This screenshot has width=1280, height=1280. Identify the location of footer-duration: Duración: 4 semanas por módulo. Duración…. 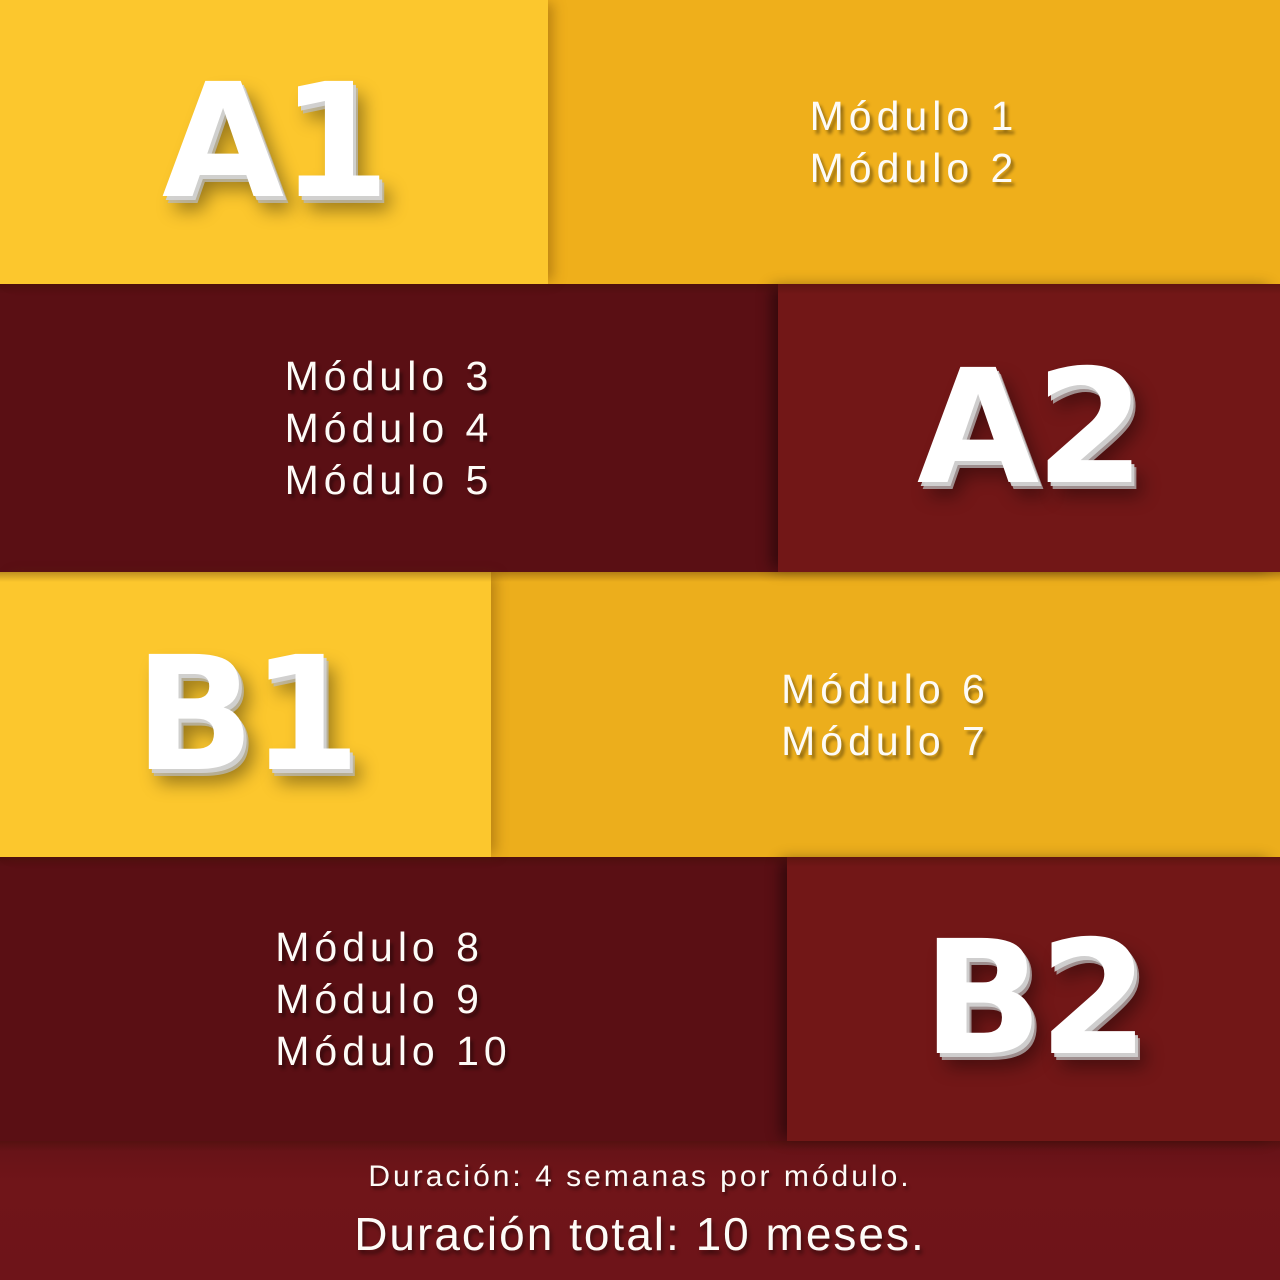
(640, 1210).